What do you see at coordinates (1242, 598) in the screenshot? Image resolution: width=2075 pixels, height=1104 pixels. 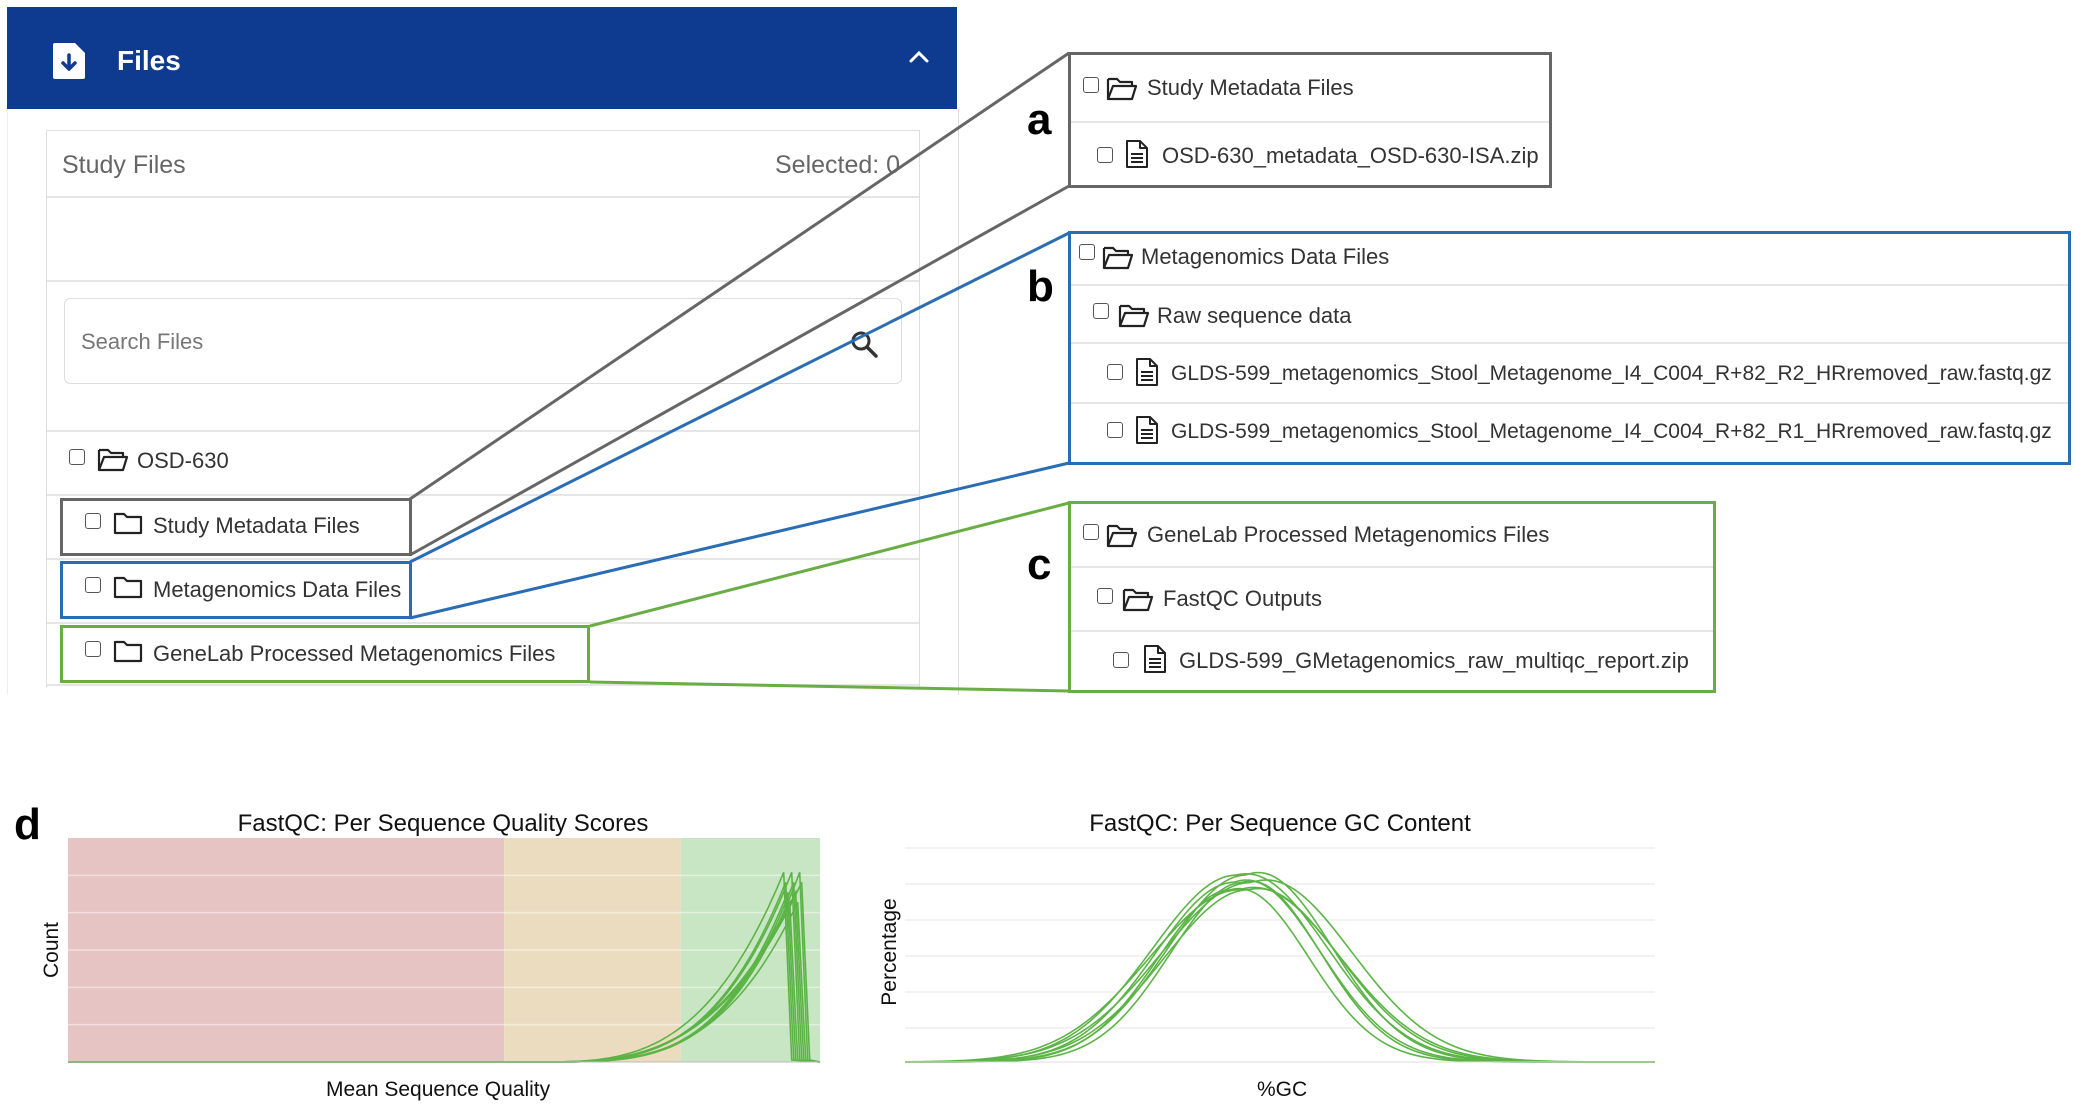 I see `folder-label: FastQC Outputs` at bounding box center [1242, 598].